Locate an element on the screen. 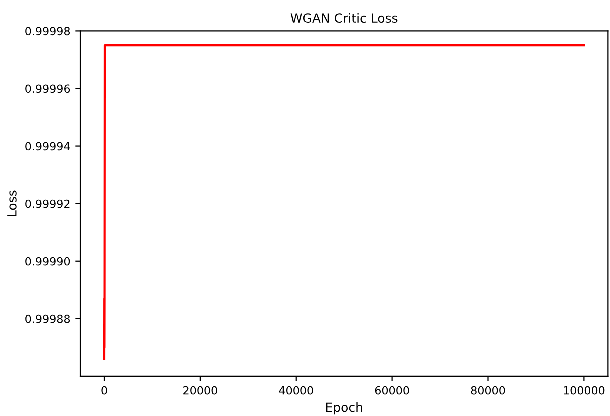 The width and height of the screenshot is (610, 416). x-tick-label: 80000 is located at coordinates (488, 390).